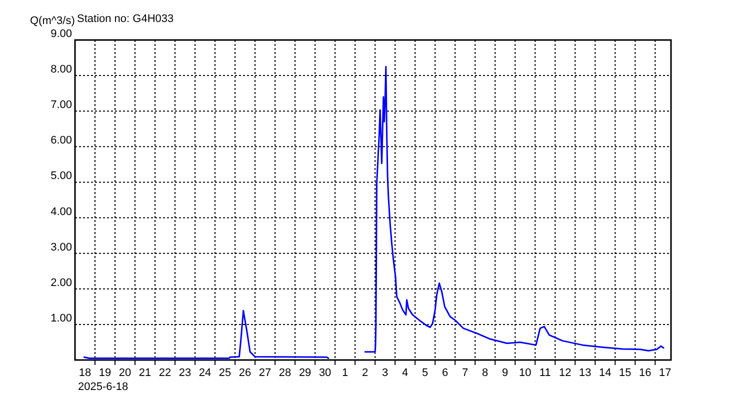 The height and width of the screenshot is (400, 750). What do you see at coordinates (185, 373) in the screenshot?
I see `x-tick-label: 23` at bounding box center [185, 373].